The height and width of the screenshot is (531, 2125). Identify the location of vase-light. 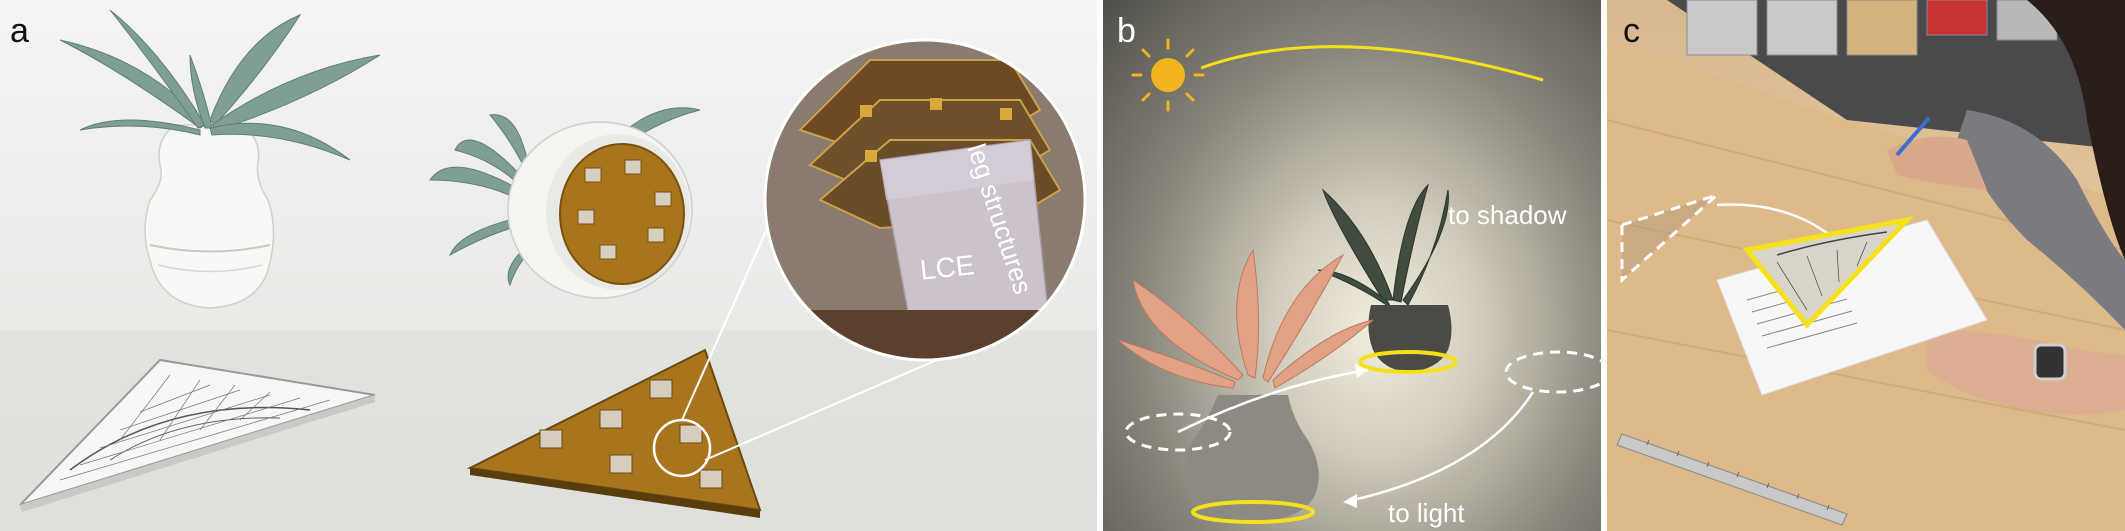
(1245, 386).